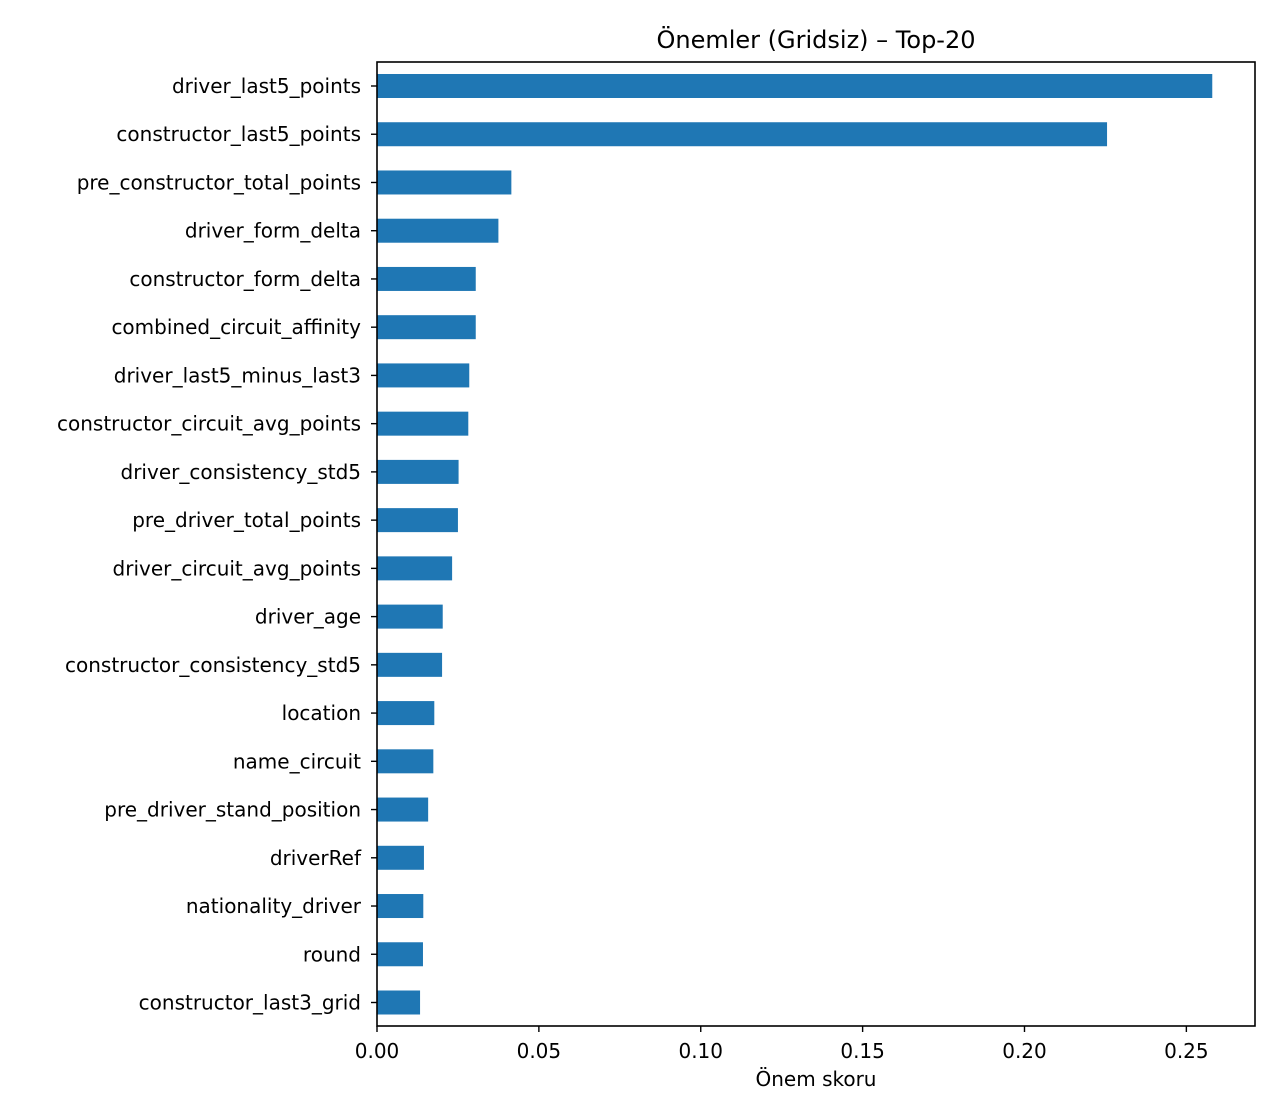  Describe the element at coordinates (426, 327) in the screenshot. I see `bar-combined_circuit_affinity` at that location.